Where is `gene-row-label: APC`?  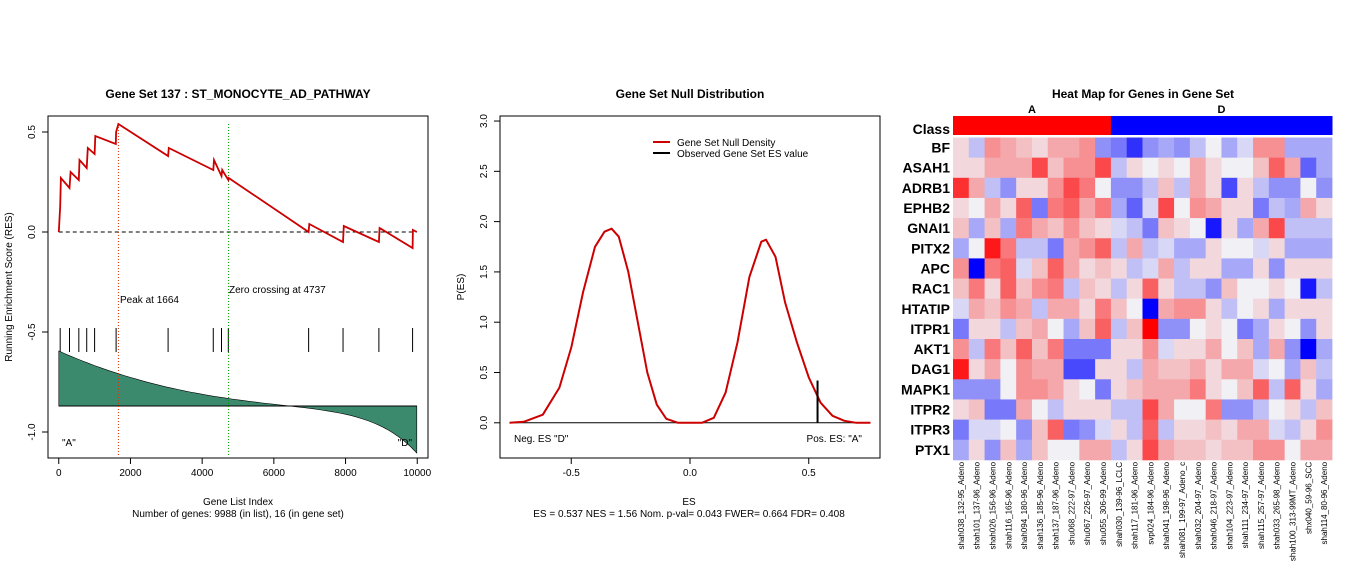
gene-row-label: APC is located at coordinates (935, 268).